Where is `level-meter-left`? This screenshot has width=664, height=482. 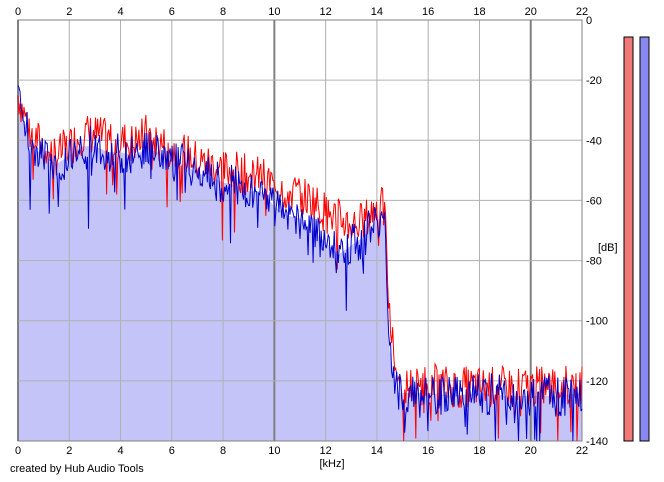 level-meter-left is located at coordinates (628, 239).